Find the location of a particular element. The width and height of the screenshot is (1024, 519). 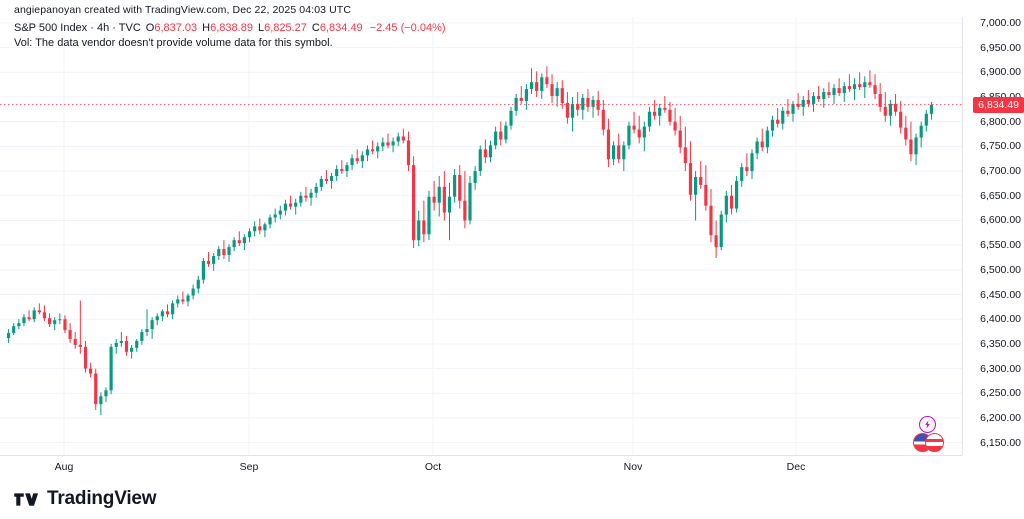

time-scale: Aug Sep Oct Nov Dec is located at coordinates (481, 467).